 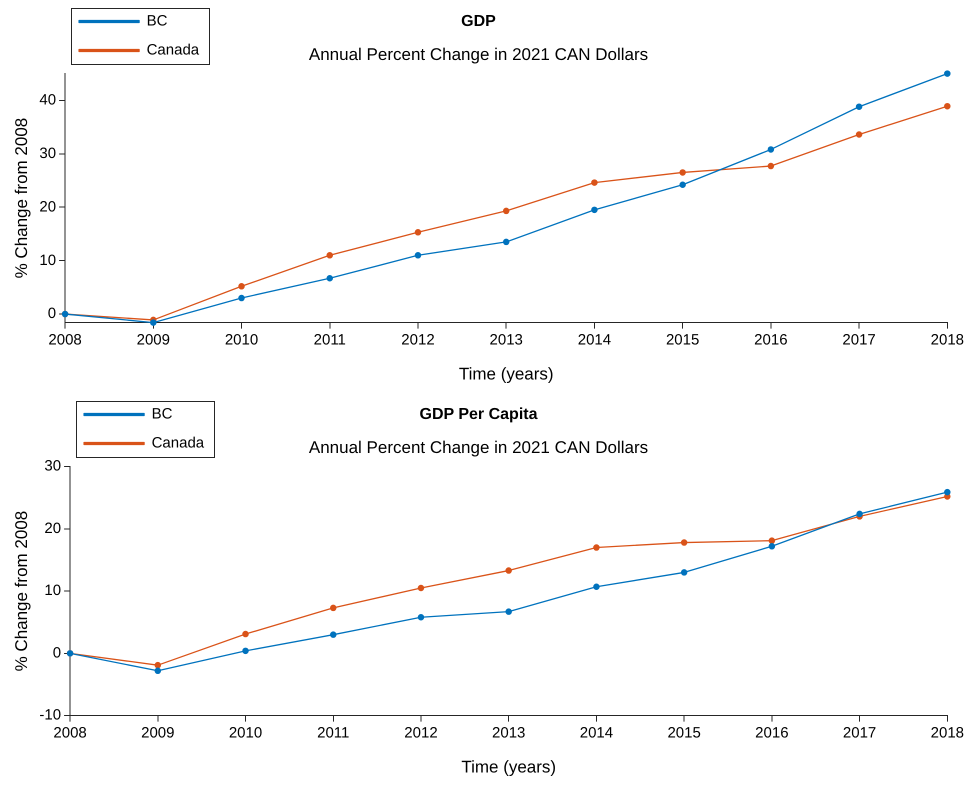 I want to click on y-tick-label: -10, so click(x=50, y=715).